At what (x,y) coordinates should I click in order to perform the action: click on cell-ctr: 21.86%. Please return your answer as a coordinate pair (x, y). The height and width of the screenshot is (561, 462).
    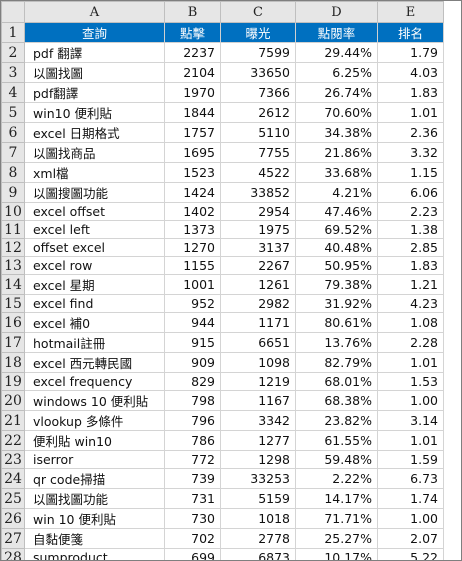
    Looking at the image, I should click on (336, 152).